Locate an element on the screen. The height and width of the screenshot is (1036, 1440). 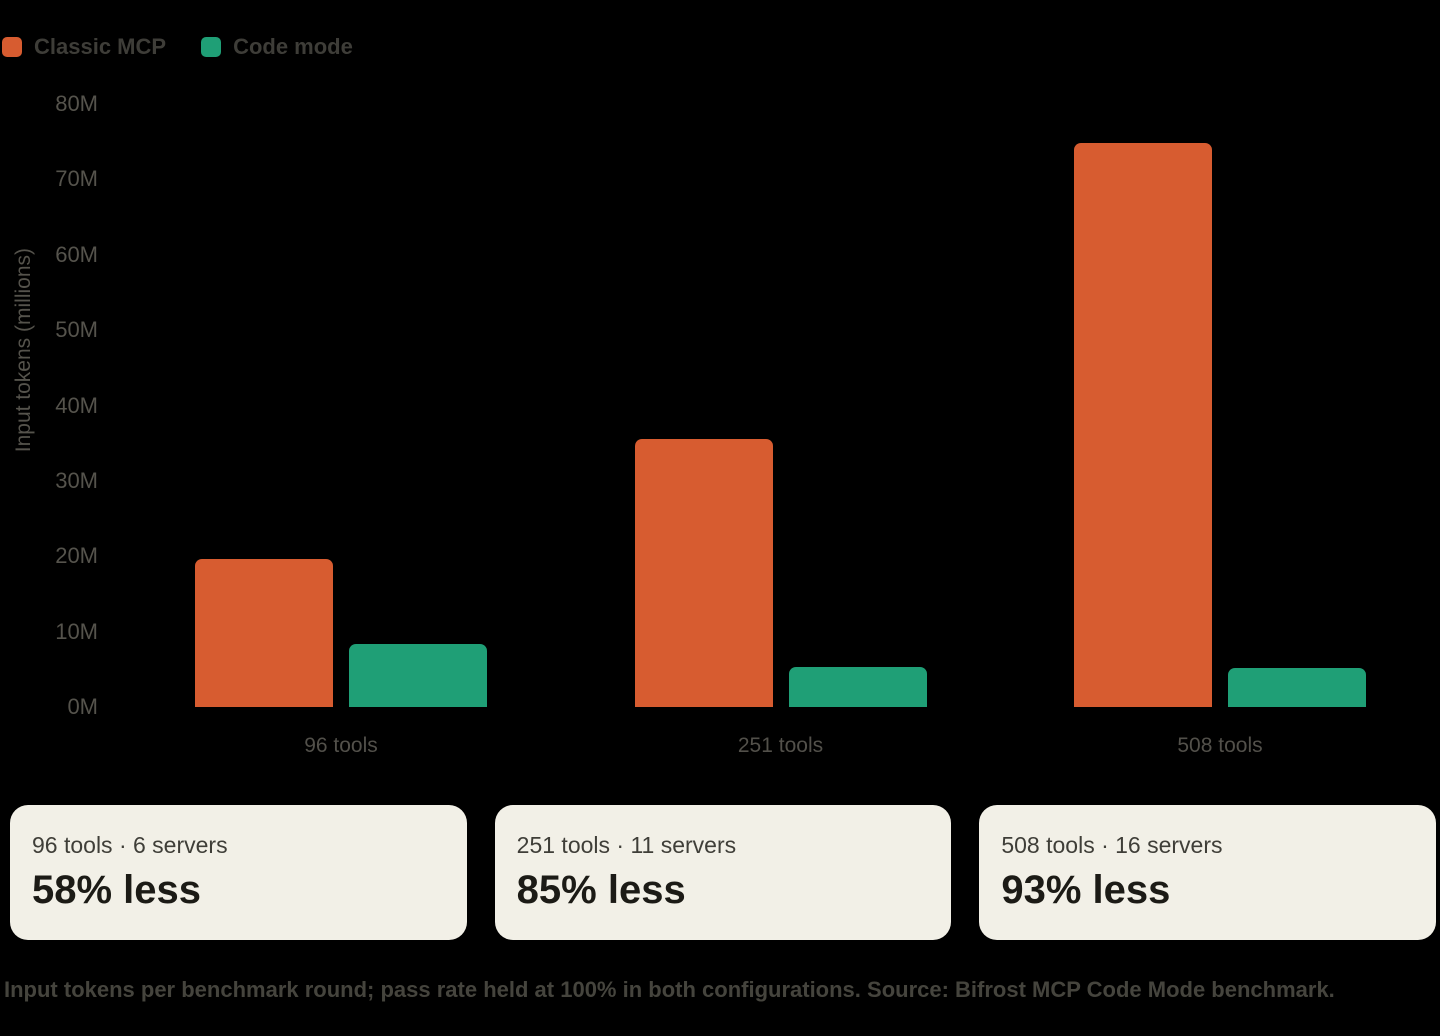
bar-classic-mcp-251-tools is located at coordinates (703, 573).